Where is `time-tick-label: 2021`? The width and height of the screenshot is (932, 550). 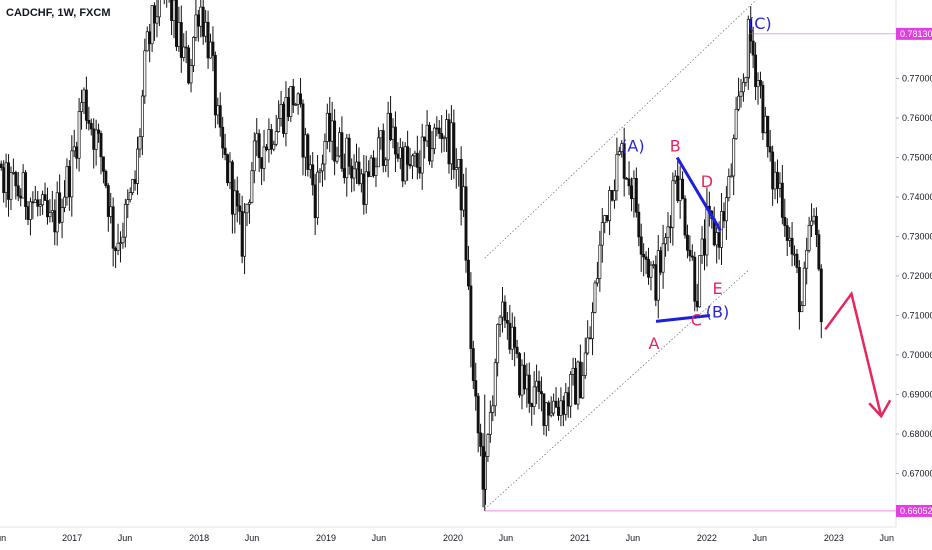 time-tick-label: 2021 is located at coordinates (580, 538).